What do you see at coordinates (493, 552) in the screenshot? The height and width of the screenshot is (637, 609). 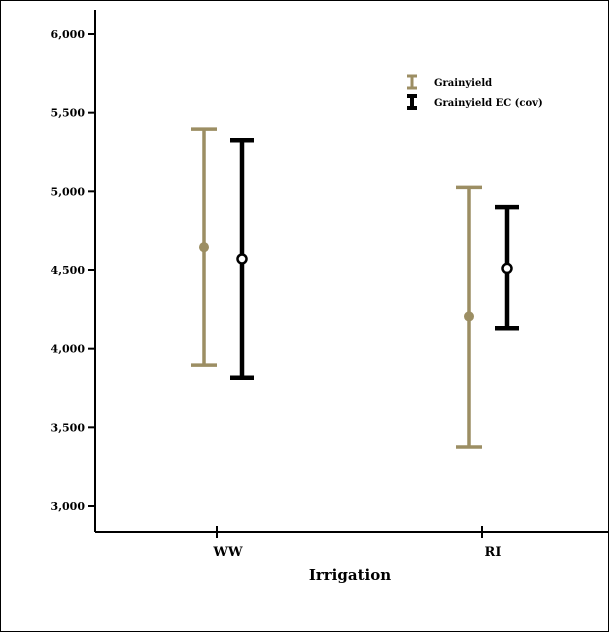 I see `x-tick-label: RI` at bounding box center [493, 552].